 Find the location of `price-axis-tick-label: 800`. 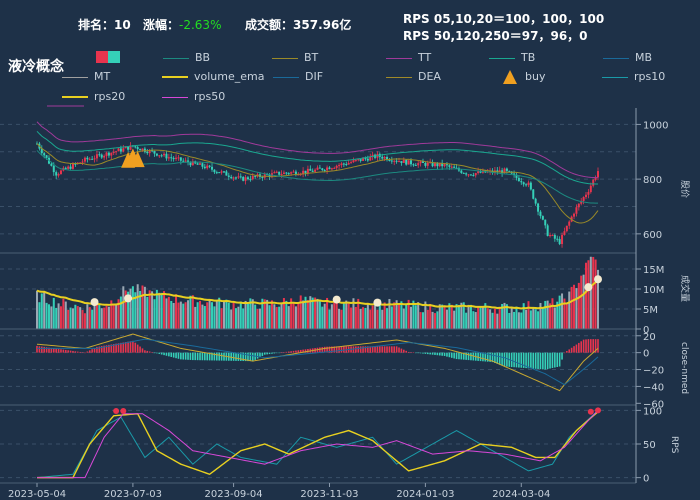

price-axis-tick-label: 800 is located at coordinates (652, 180).